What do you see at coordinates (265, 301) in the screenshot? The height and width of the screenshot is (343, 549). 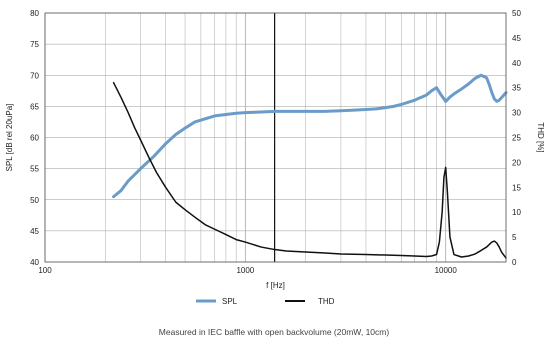 I see `legend: SPL THD` at bounding box center [265, 301].